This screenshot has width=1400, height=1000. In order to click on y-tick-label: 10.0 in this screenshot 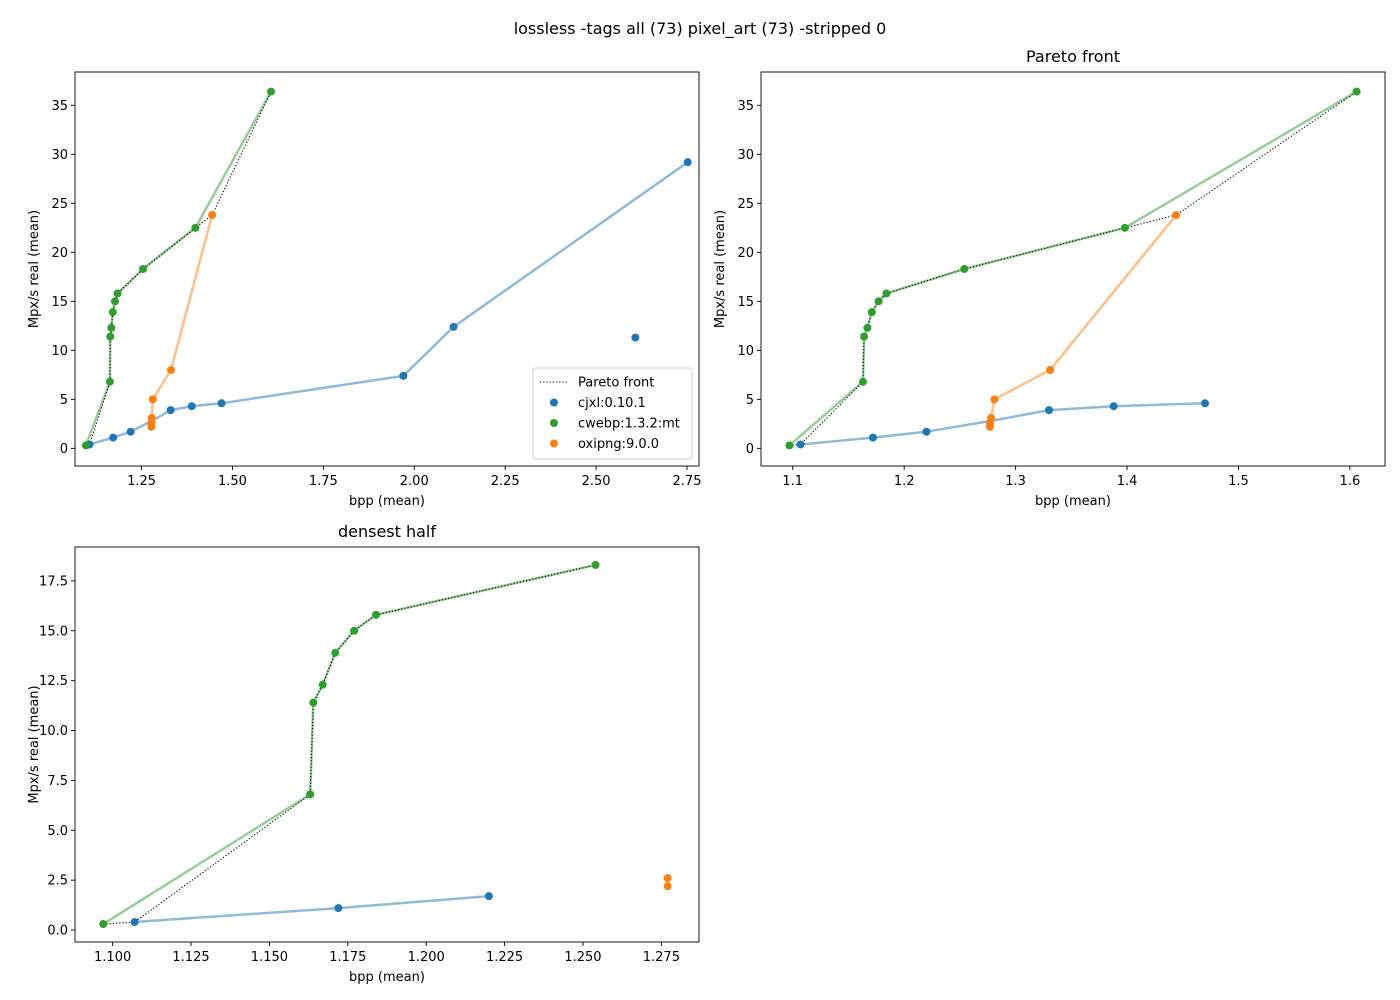, I will do `click(53, 731)`.